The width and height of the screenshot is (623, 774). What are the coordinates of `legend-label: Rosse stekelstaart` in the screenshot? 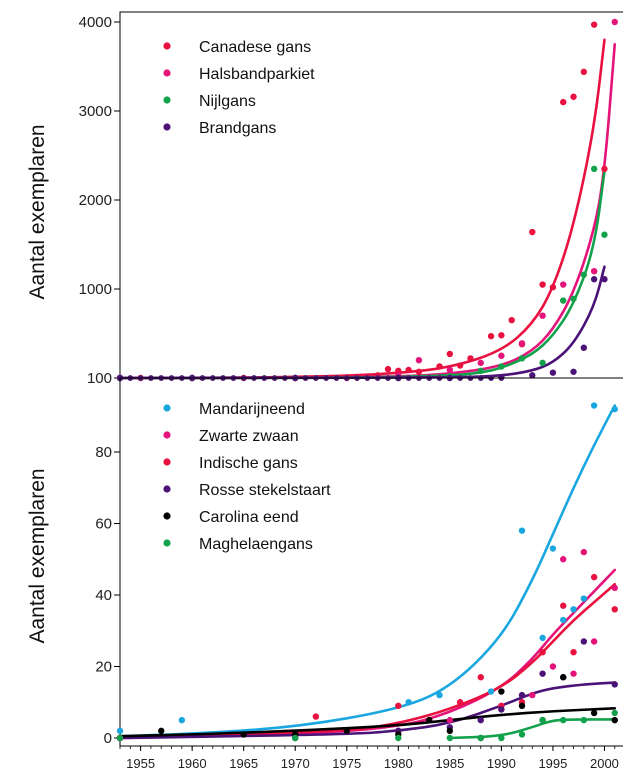 It's located at (265, 490).